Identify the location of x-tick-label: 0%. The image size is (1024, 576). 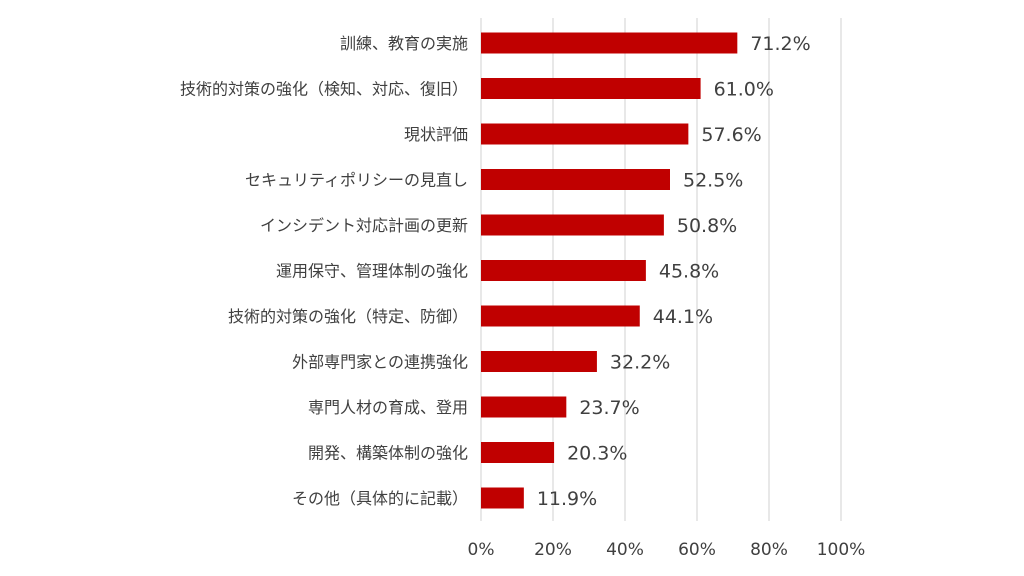
(481, 550).